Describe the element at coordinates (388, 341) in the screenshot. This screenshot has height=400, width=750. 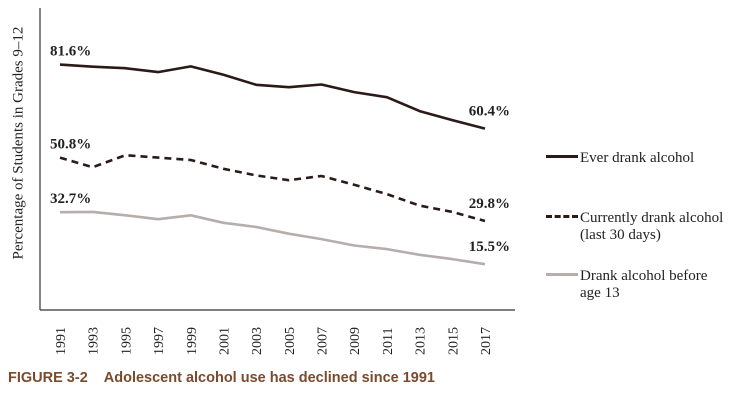
I see `x-tick-label: 2011` at that location.